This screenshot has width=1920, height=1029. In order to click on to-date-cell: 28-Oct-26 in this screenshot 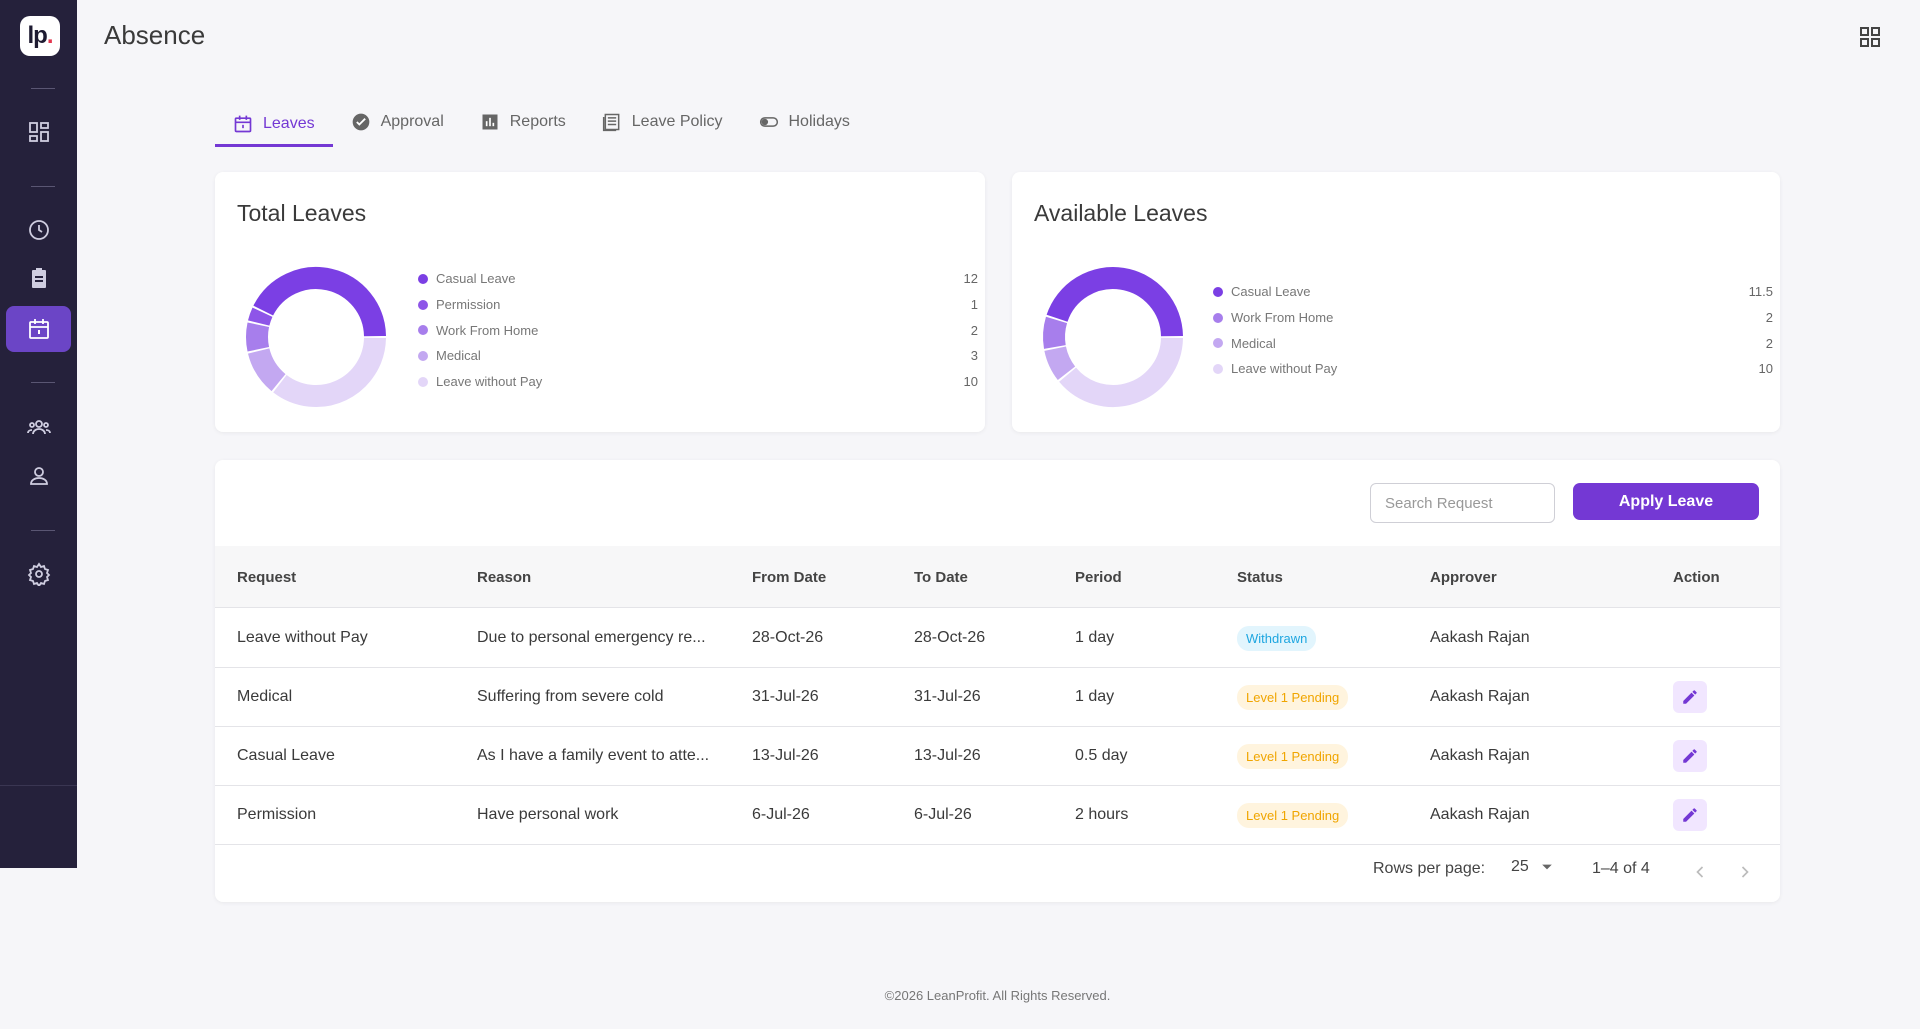, I will do `click(950, 637)`.